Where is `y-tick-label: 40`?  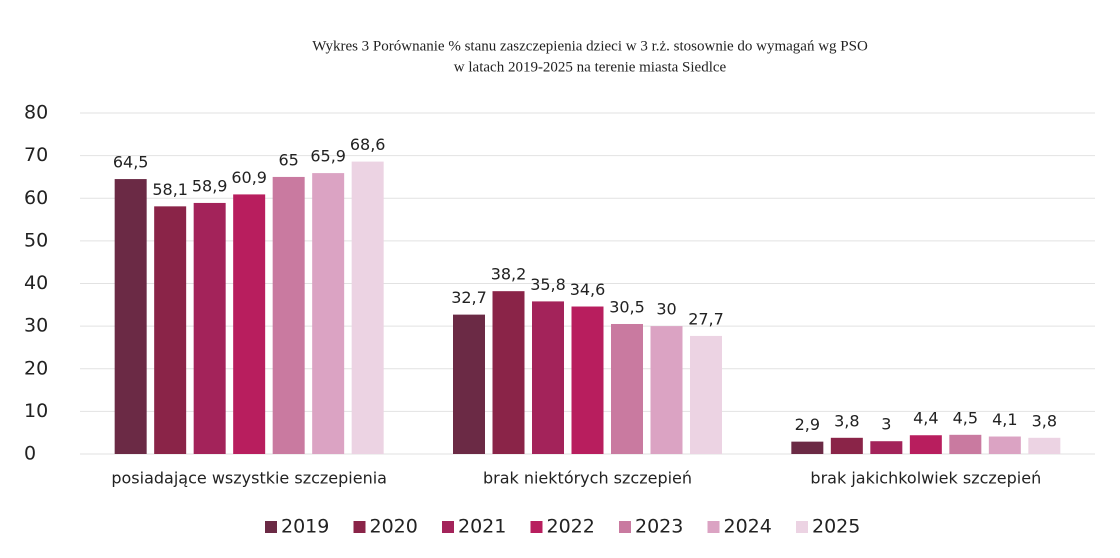 y-tick-label: 40 is located at coordinates (36, 283).